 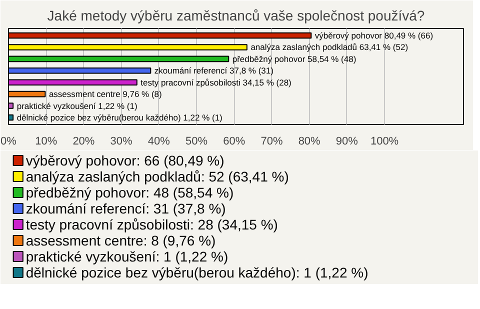 I want to click on x-tick-label: 30%, so click(x=121, y=142).